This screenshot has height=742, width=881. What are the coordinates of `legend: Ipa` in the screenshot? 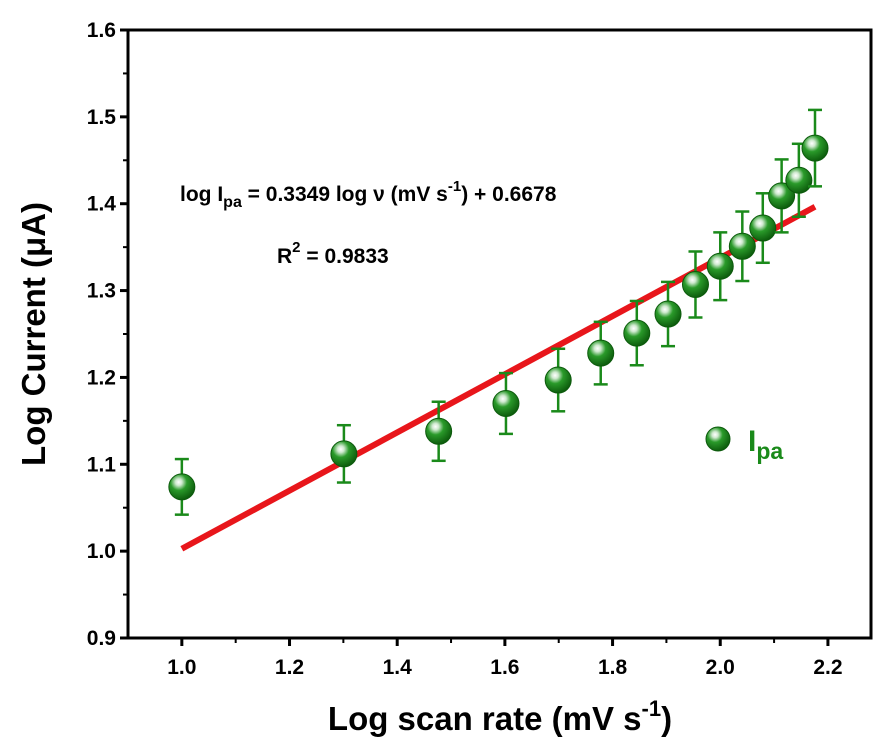 It's located at (744, 444).